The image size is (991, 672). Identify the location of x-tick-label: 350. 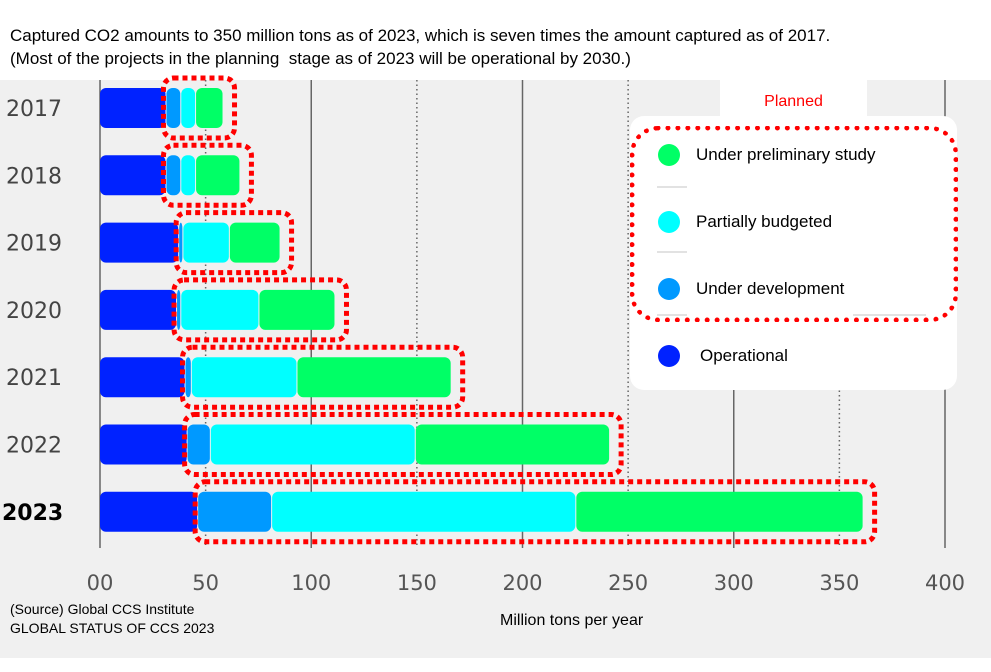
(839, 583).